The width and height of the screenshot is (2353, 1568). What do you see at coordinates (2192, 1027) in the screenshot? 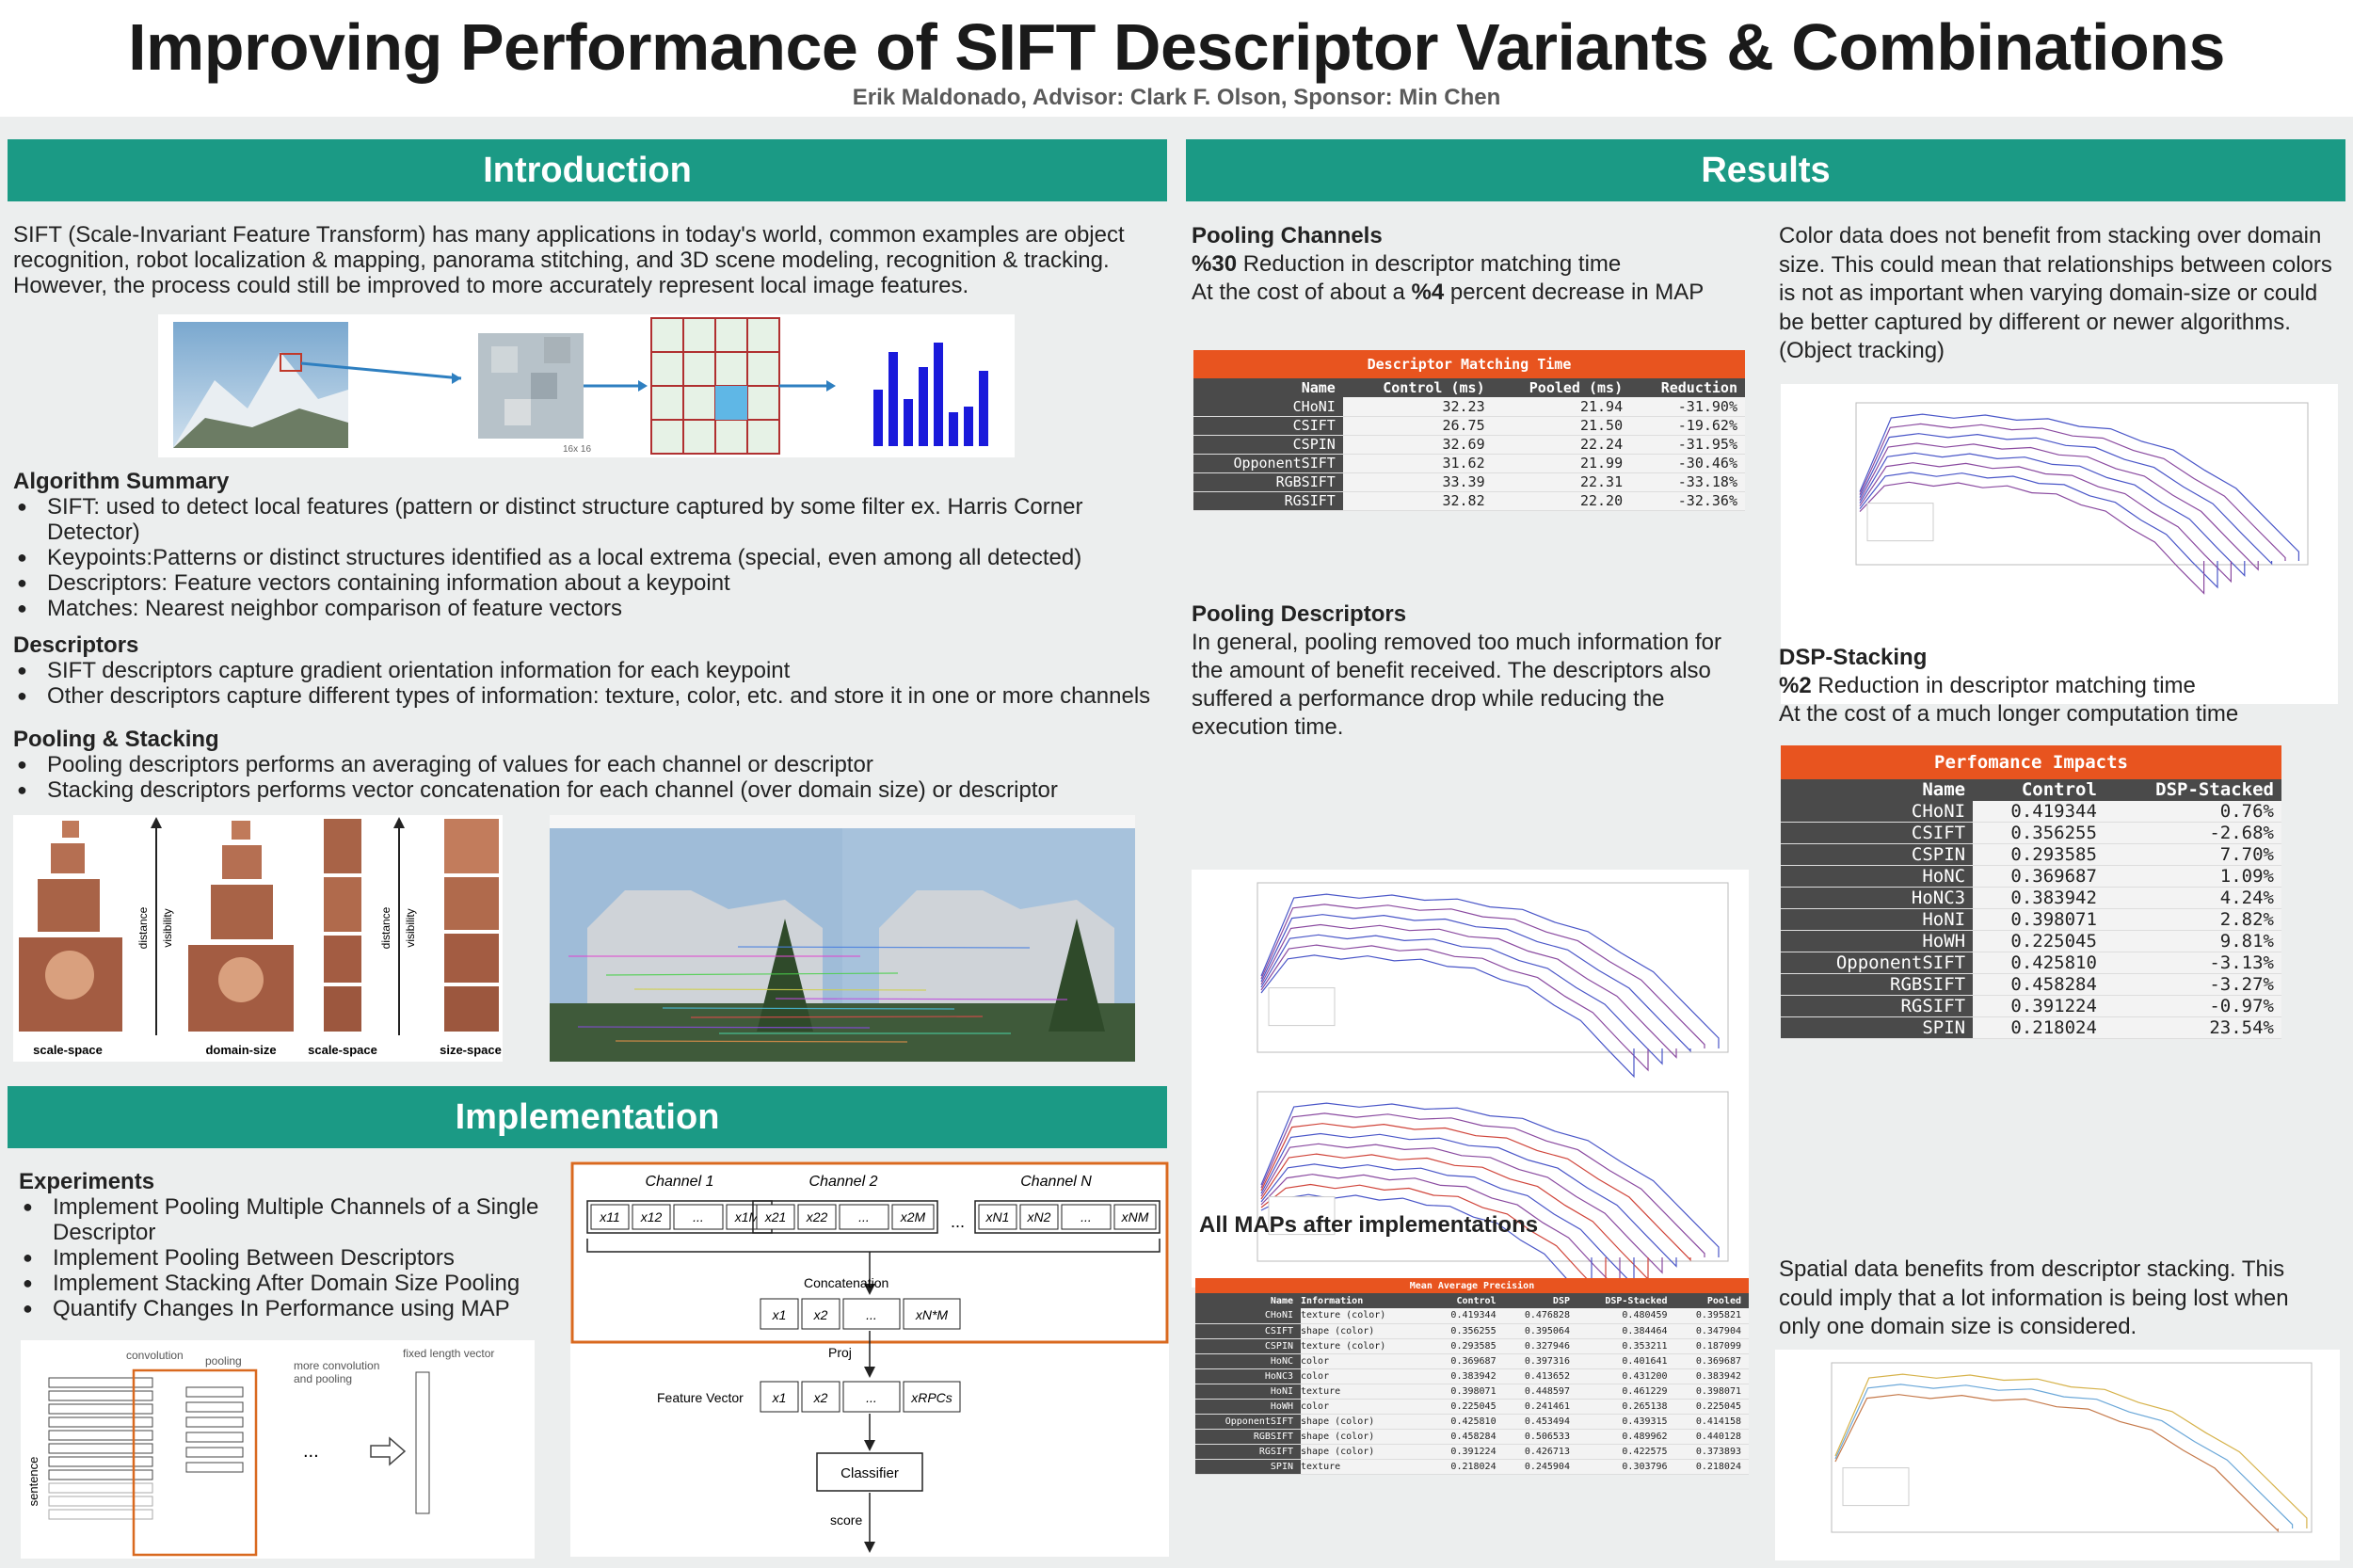
I see `table-cell: 23.54%` at bounding box center [2192, 1027].